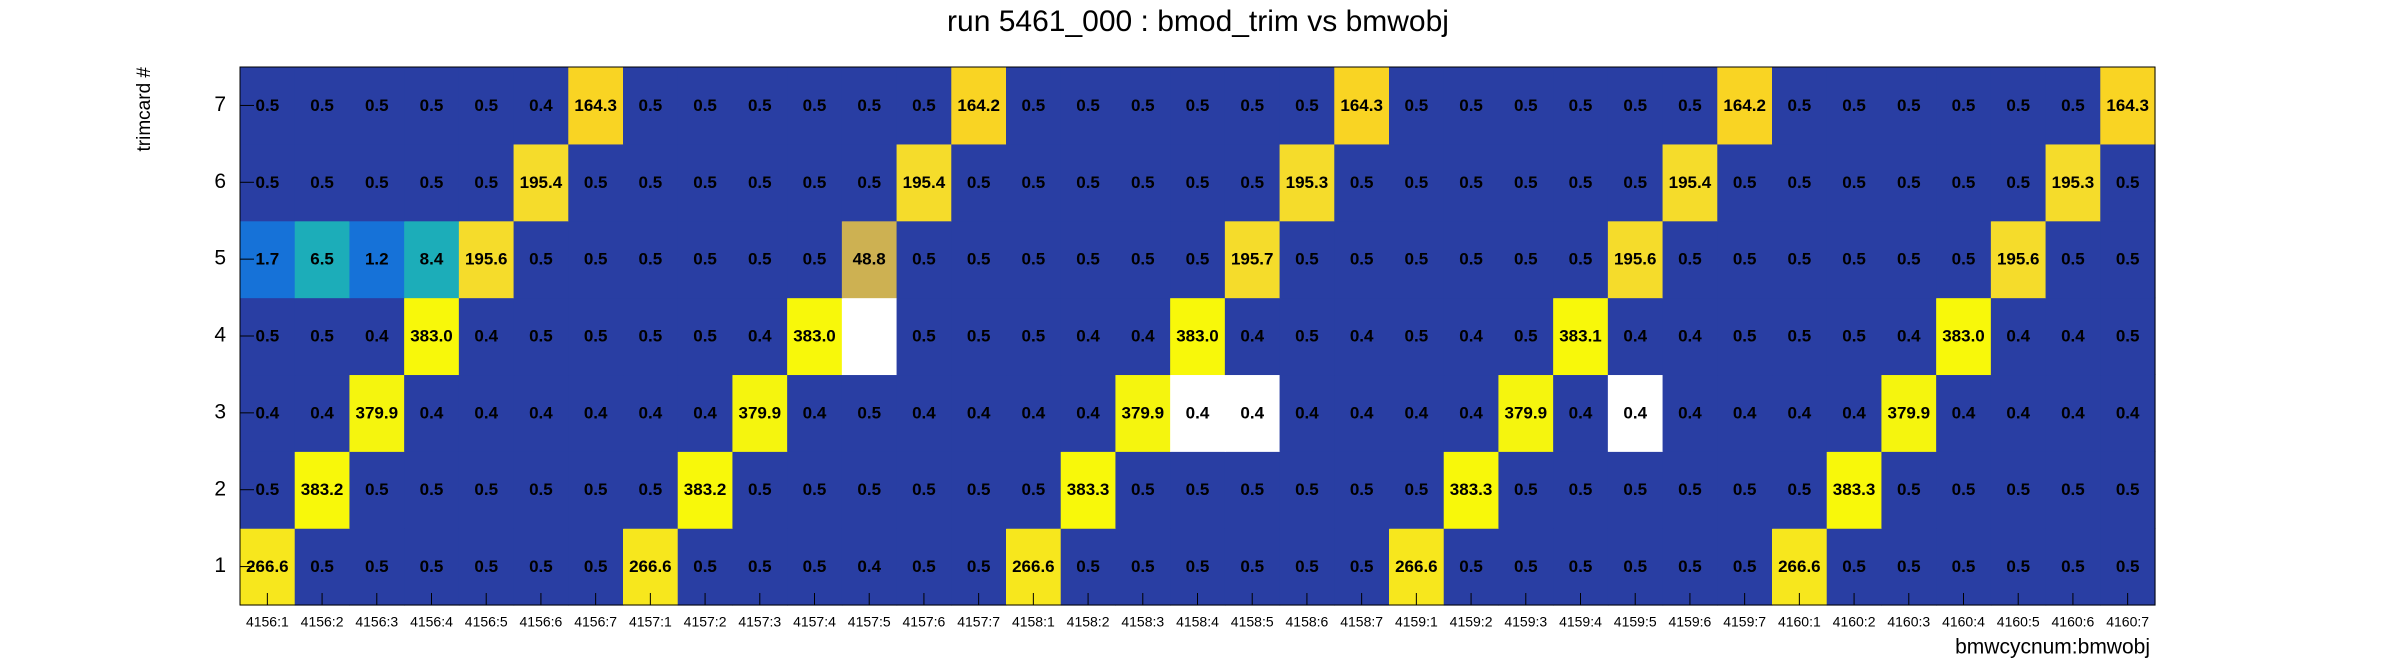  I want to click on x-tick-label: 4159:3, so click(1525, 622).